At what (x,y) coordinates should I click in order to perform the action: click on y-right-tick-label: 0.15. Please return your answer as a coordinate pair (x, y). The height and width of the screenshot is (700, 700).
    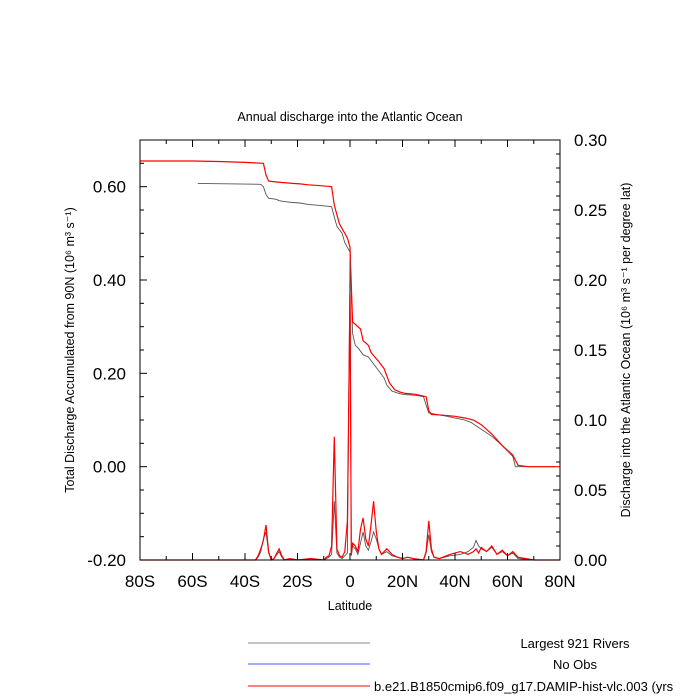
    Looking at the image, I should click on (590, 350).